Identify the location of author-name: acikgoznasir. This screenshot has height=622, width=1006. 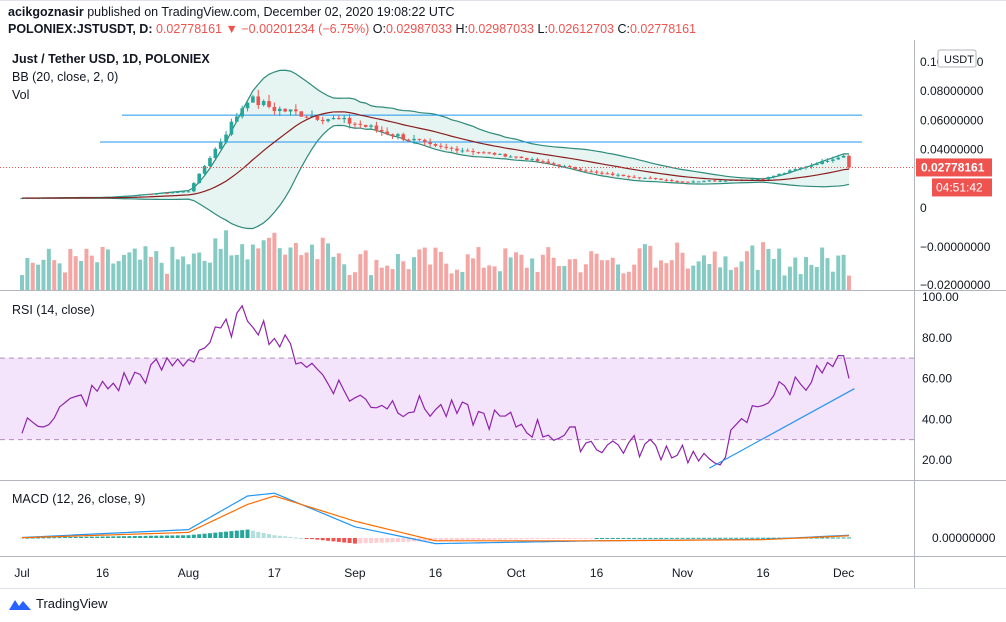
(46, 12).